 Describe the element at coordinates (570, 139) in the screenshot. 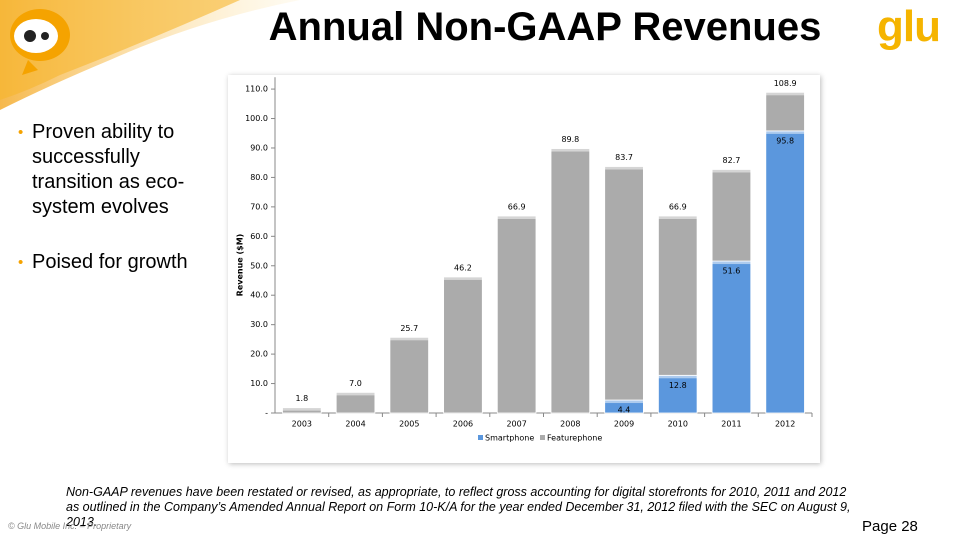

I see `total-label: 89.8` at that location.